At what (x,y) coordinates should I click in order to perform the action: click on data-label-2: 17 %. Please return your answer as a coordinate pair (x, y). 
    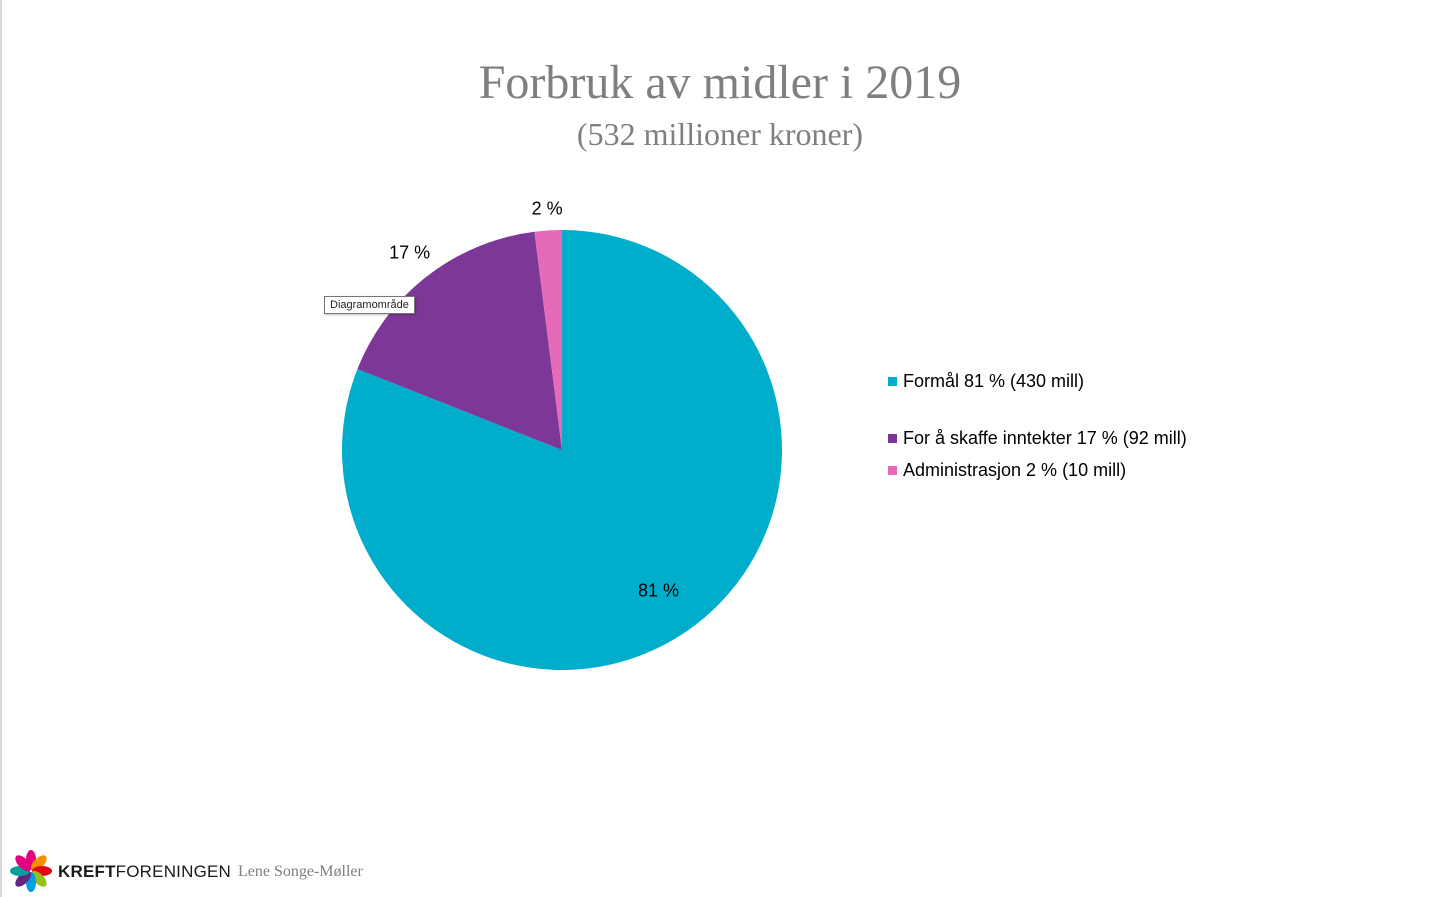
    Looking at the image, I should click on (409, 252).